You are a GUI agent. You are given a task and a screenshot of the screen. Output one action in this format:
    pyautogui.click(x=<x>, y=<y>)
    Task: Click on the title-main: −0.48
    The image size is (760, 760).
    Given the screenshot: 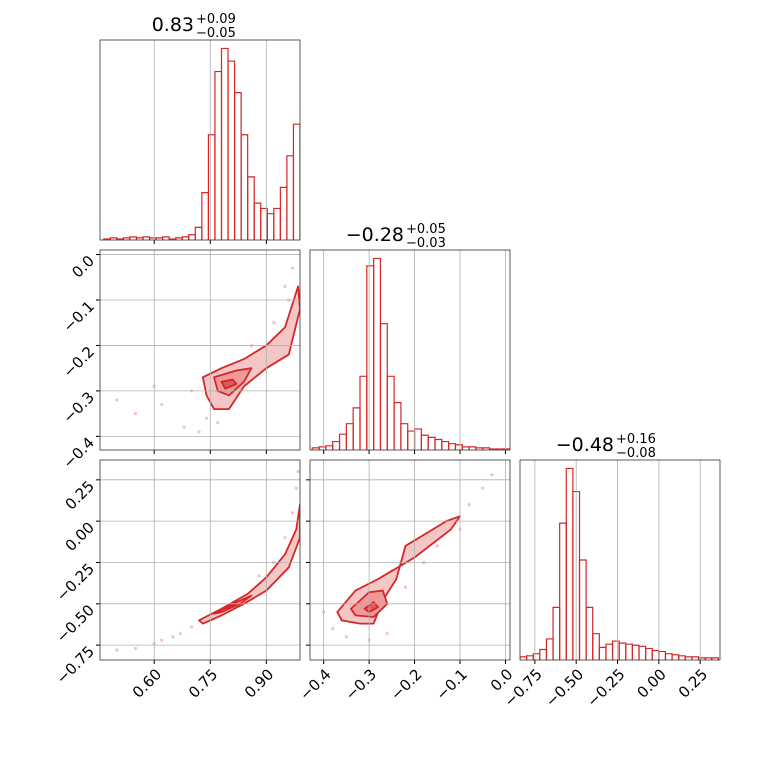 What is the action you would take?
    pyautogui.click(x=585, y=445)
    